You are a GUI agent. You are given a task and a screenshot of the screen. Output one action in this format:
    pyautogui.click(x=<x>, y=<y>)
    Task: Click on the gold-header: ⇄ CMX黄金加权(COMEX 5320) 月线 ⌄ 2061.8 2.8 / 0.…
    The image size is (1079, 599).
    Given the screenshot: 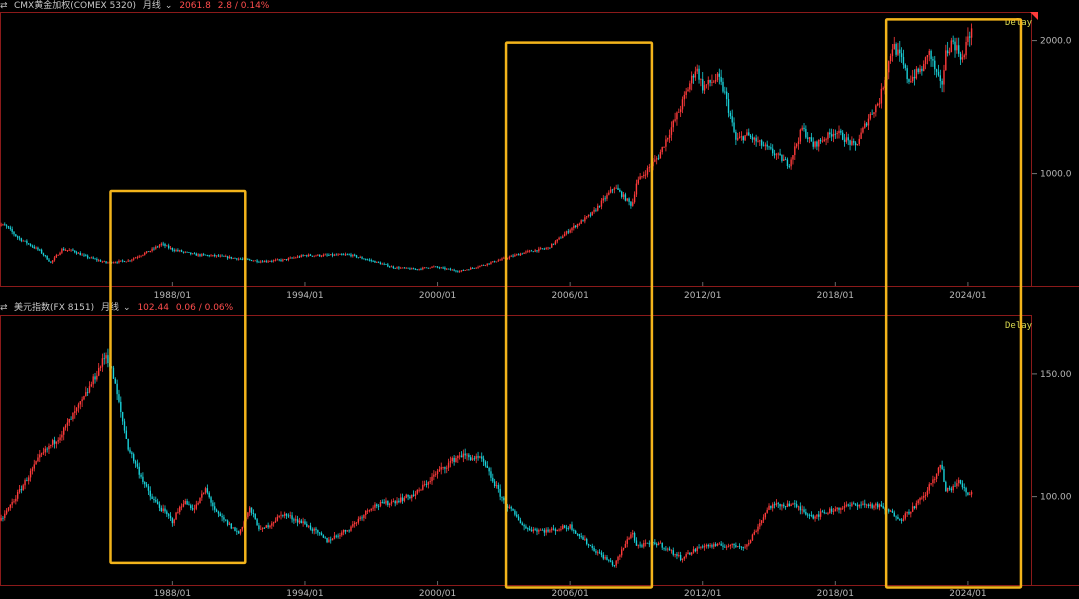 What is the action you would take?
    pyautogui.click(x=136, y=6)
    